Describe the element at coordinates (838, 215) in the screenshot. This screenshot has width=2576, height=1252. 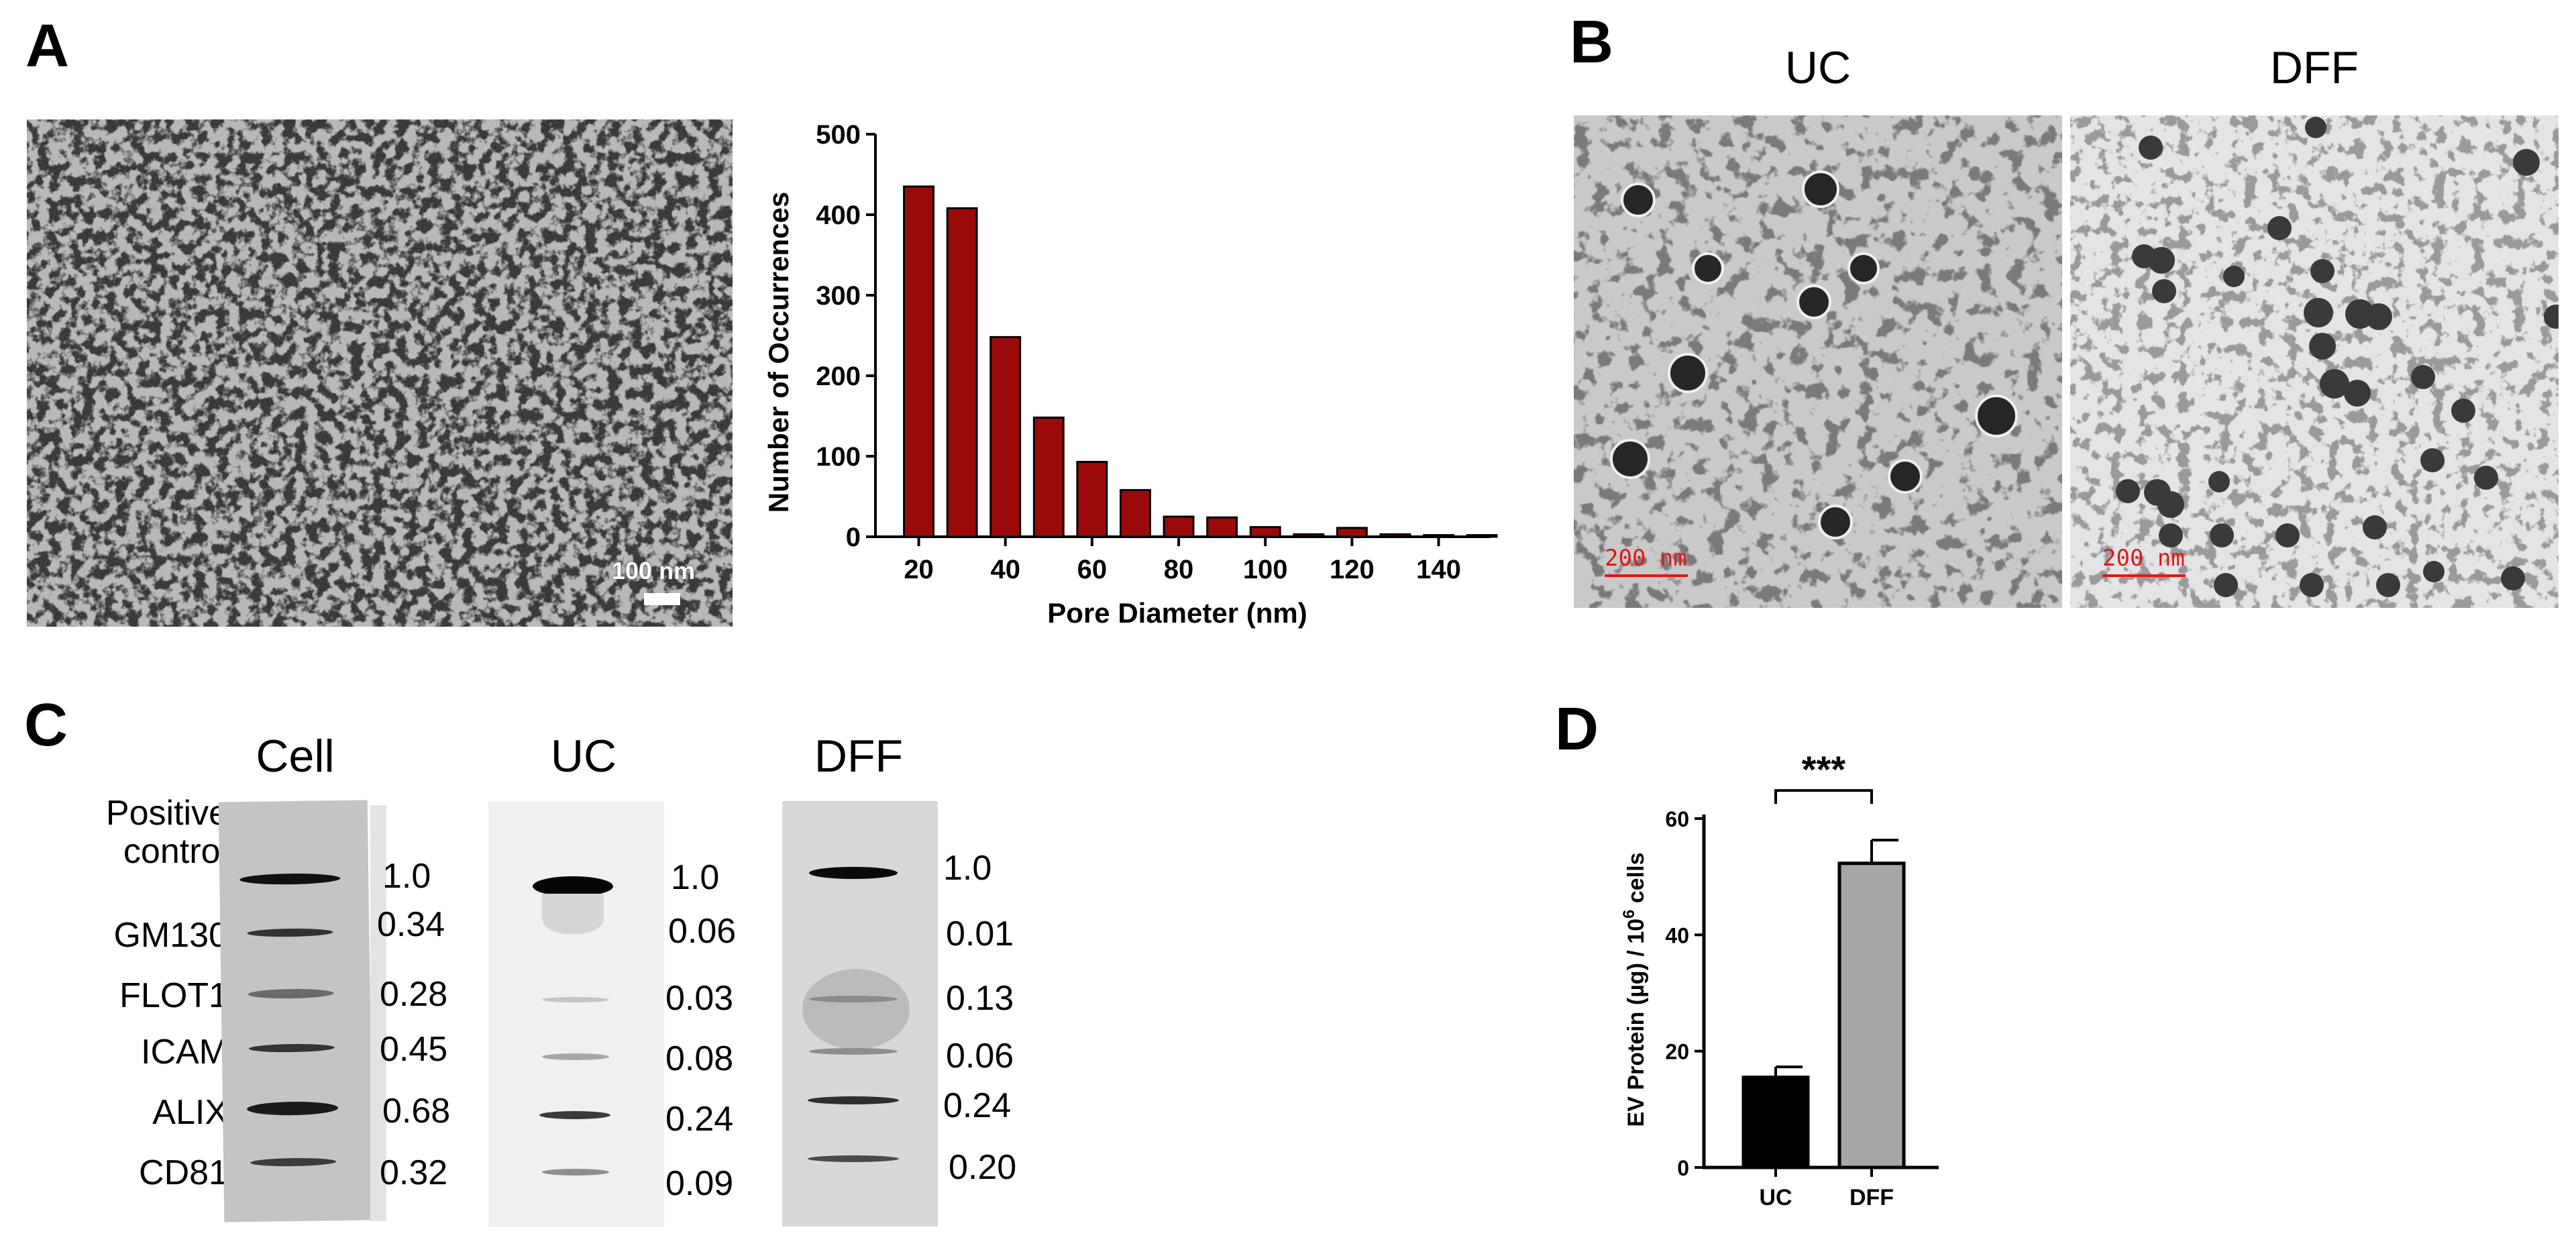
I see `histogram-y-tick-label: 400` at that location.